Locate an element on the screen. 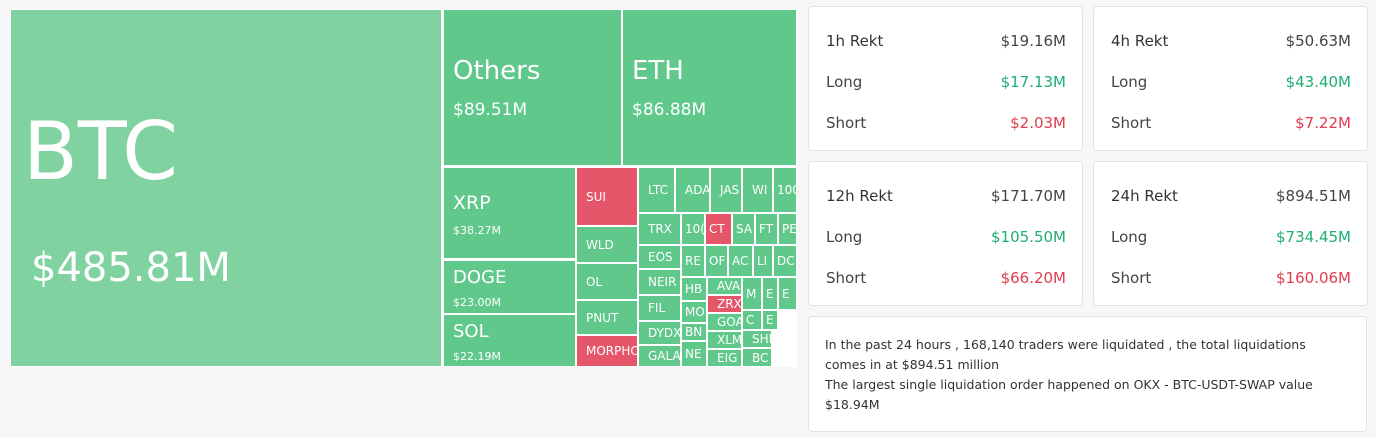  tile-label: FIL is located at coordinates (657, 308).